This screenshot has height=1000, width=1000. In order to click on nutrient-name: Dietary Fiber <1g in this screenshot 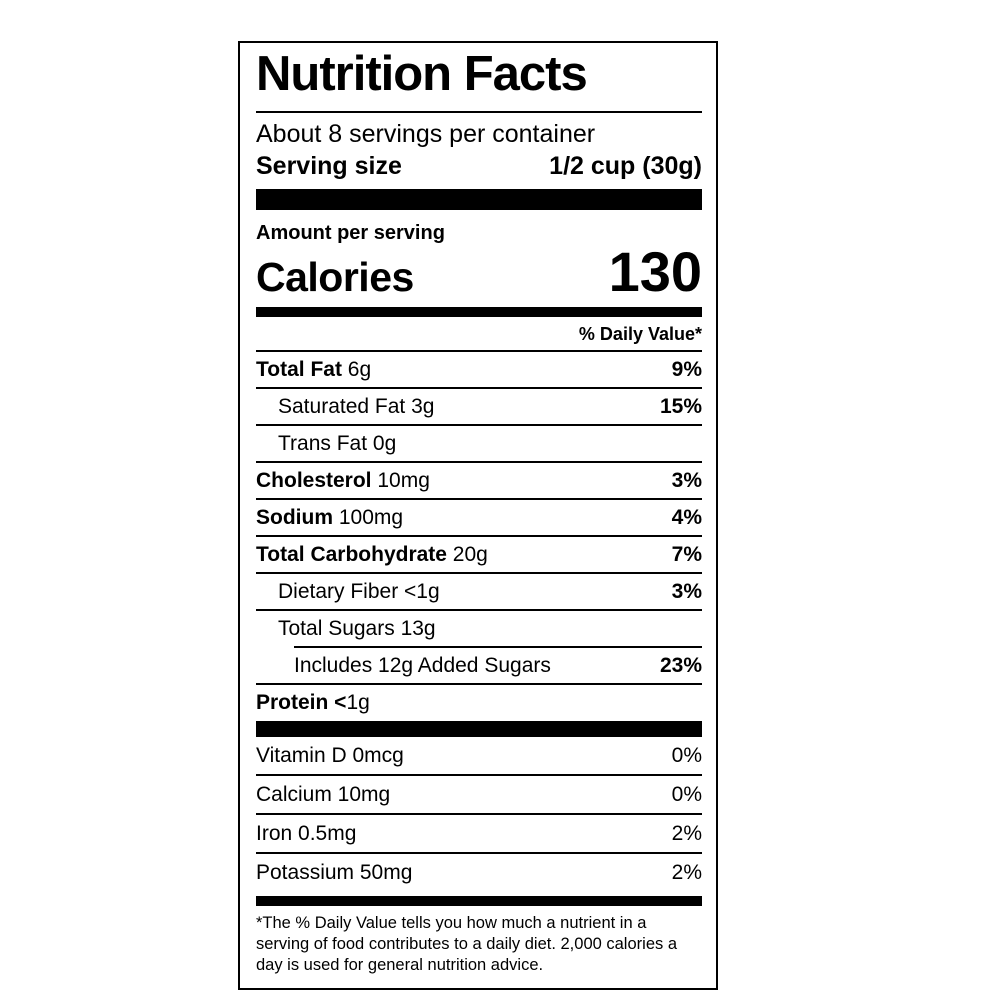, I will do `click(359, 592)`.